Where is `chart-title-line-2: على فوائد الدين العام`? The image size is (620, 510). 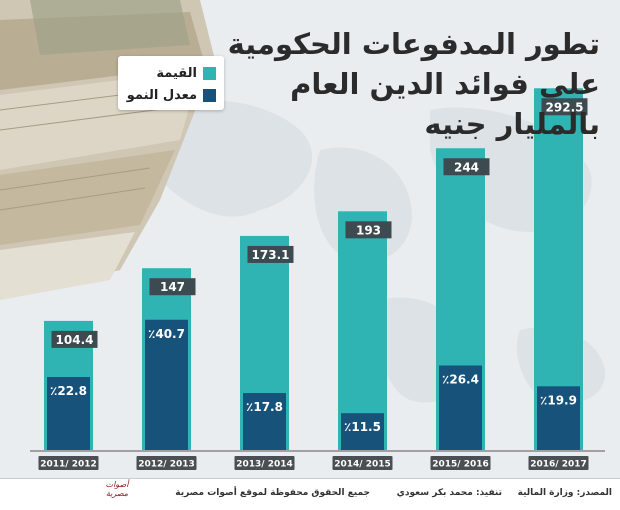
chart-title-line-2: على فوائد الدين العام is located at coordinates (445, 84).